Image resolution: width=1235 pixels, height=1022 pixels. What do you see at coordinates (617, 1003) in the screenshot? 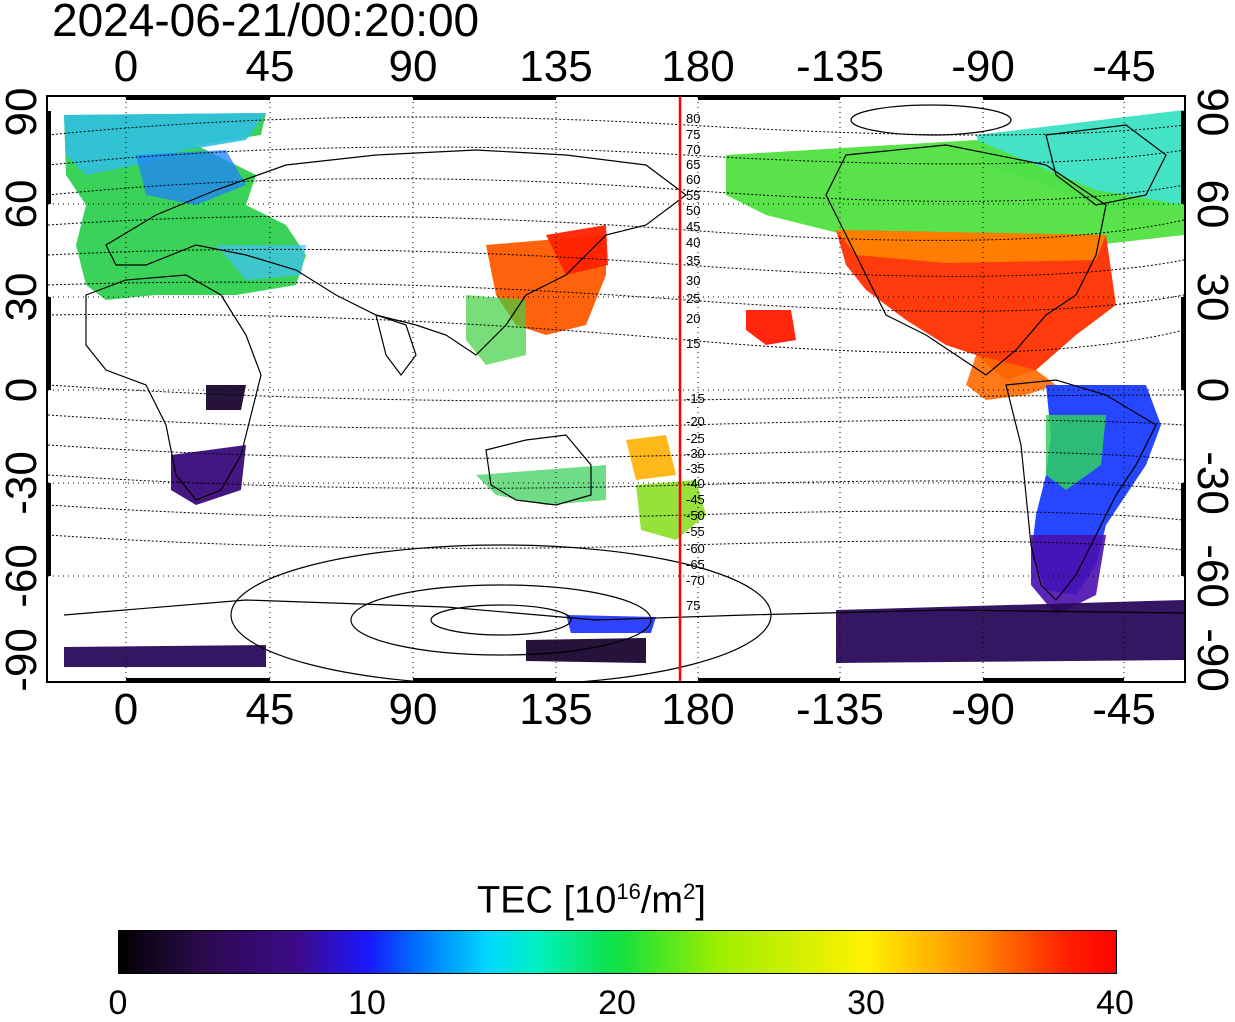
I see `colorbar-tick: 20` at bounding box center [617, 1003].